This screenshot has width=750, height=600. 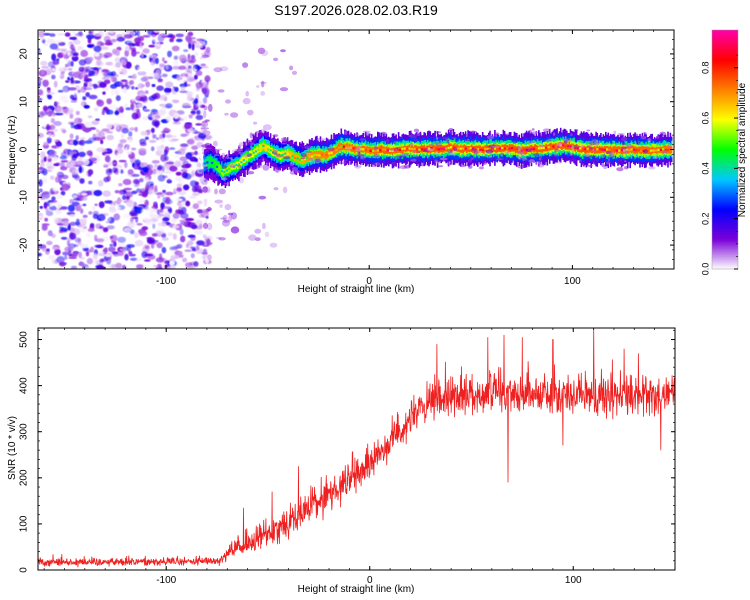 I want to click on y-tick-label: 100, so click(x=24, y=523).